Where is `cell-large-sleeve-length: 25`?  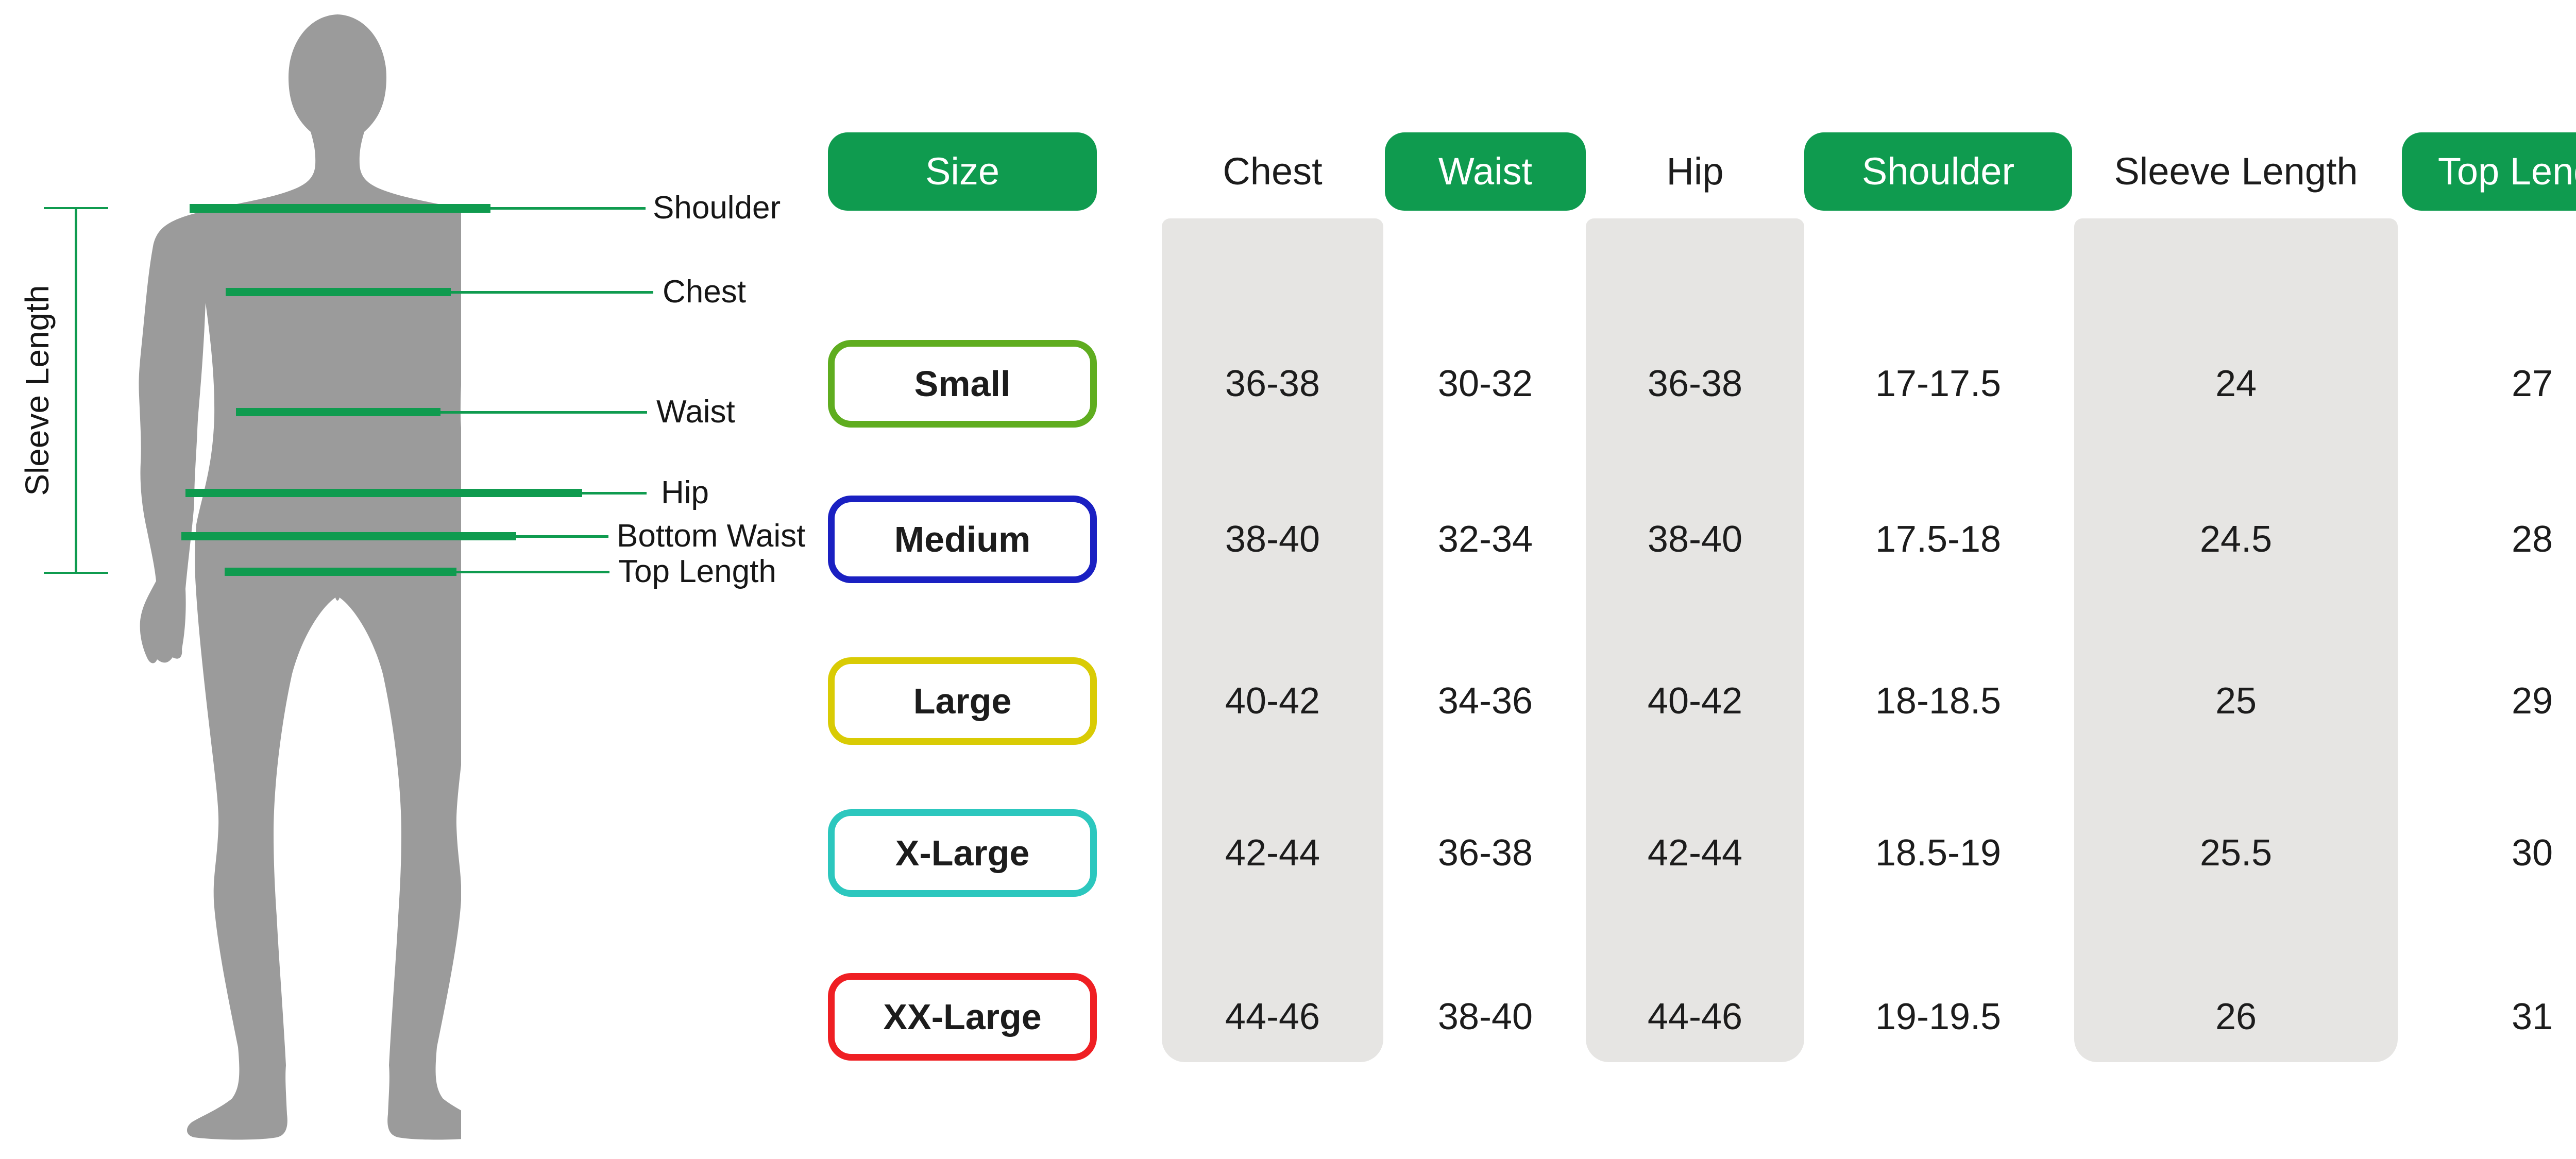
cell-large-sleeve-length: 25 is located at coordinates (2236, 701).